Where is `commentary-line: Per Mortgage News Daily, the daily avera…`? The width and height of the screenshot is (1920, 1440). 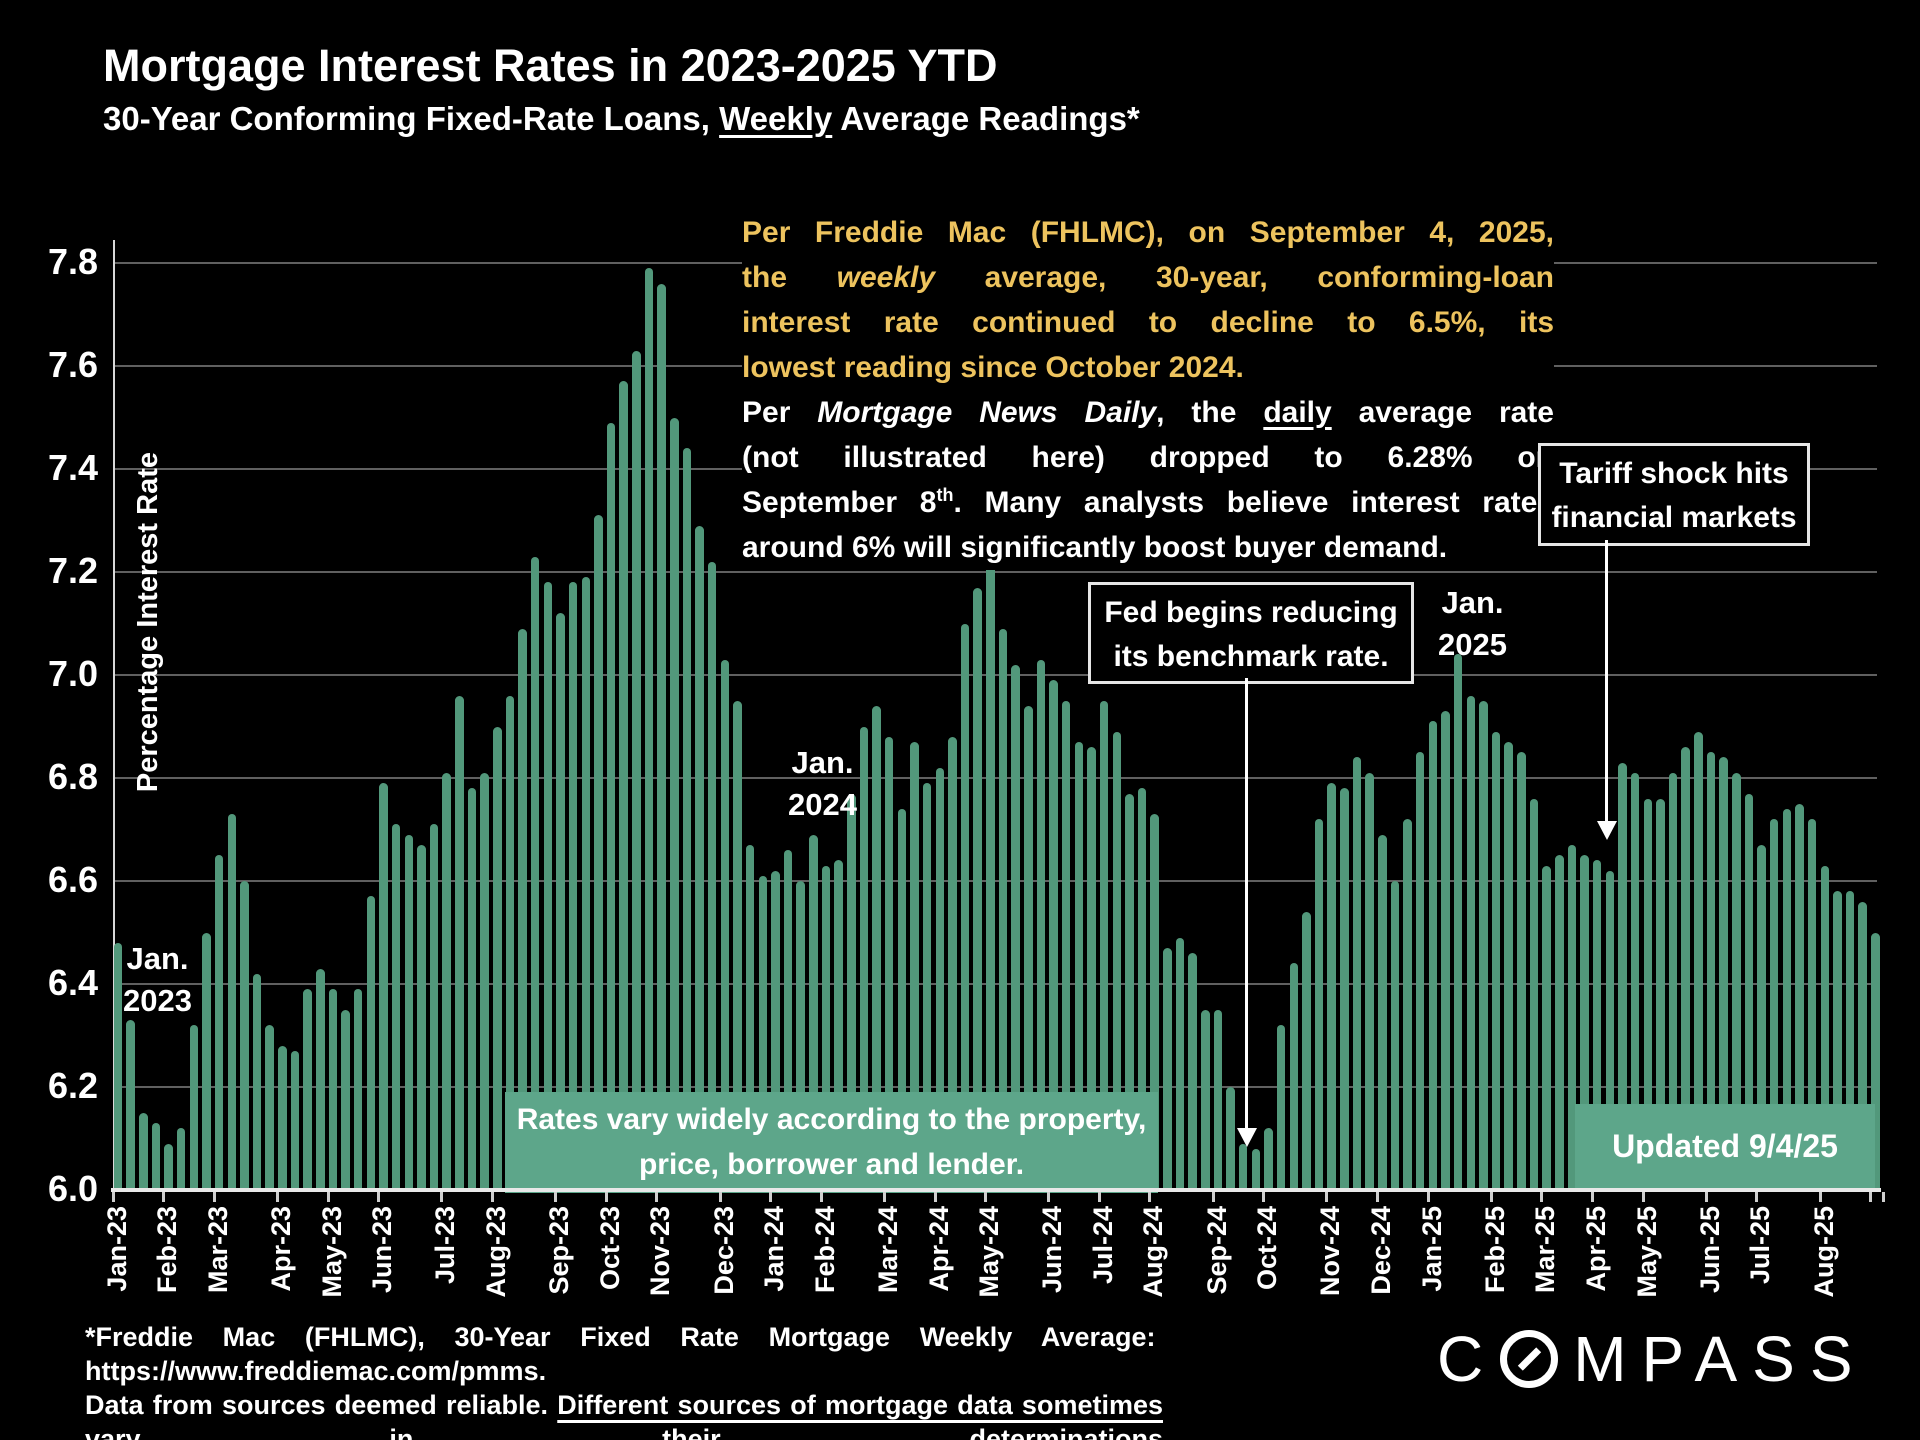
commentary-line: Per Mortgage News Daily, the daily avera… is located at coordinates (1148, 412).